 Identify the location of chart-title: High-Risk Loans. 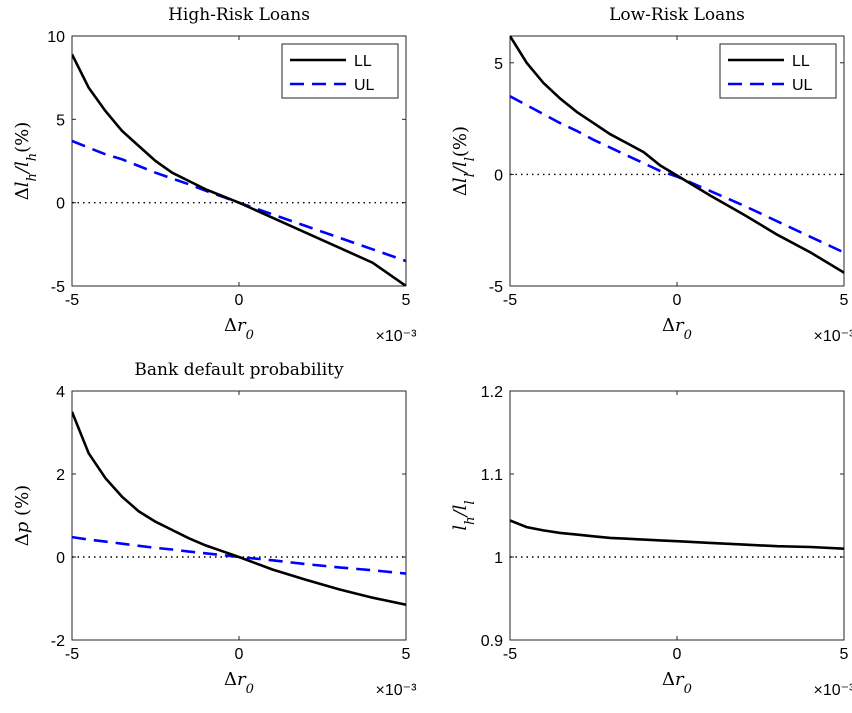
(239, 15).